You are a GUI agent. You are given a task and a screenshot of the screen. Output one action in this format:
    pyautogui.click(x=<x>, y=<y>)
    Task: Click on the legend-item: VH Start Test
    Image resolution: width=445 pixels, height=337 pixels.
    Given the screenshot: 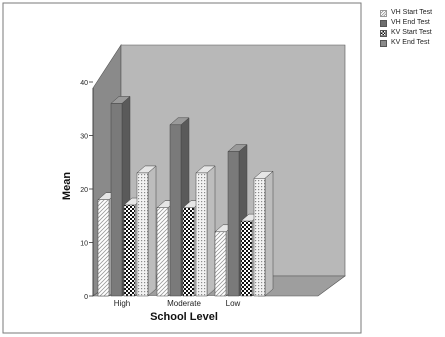 What is the action you would take?
    pyautogui.click(x=412, y=13)
    